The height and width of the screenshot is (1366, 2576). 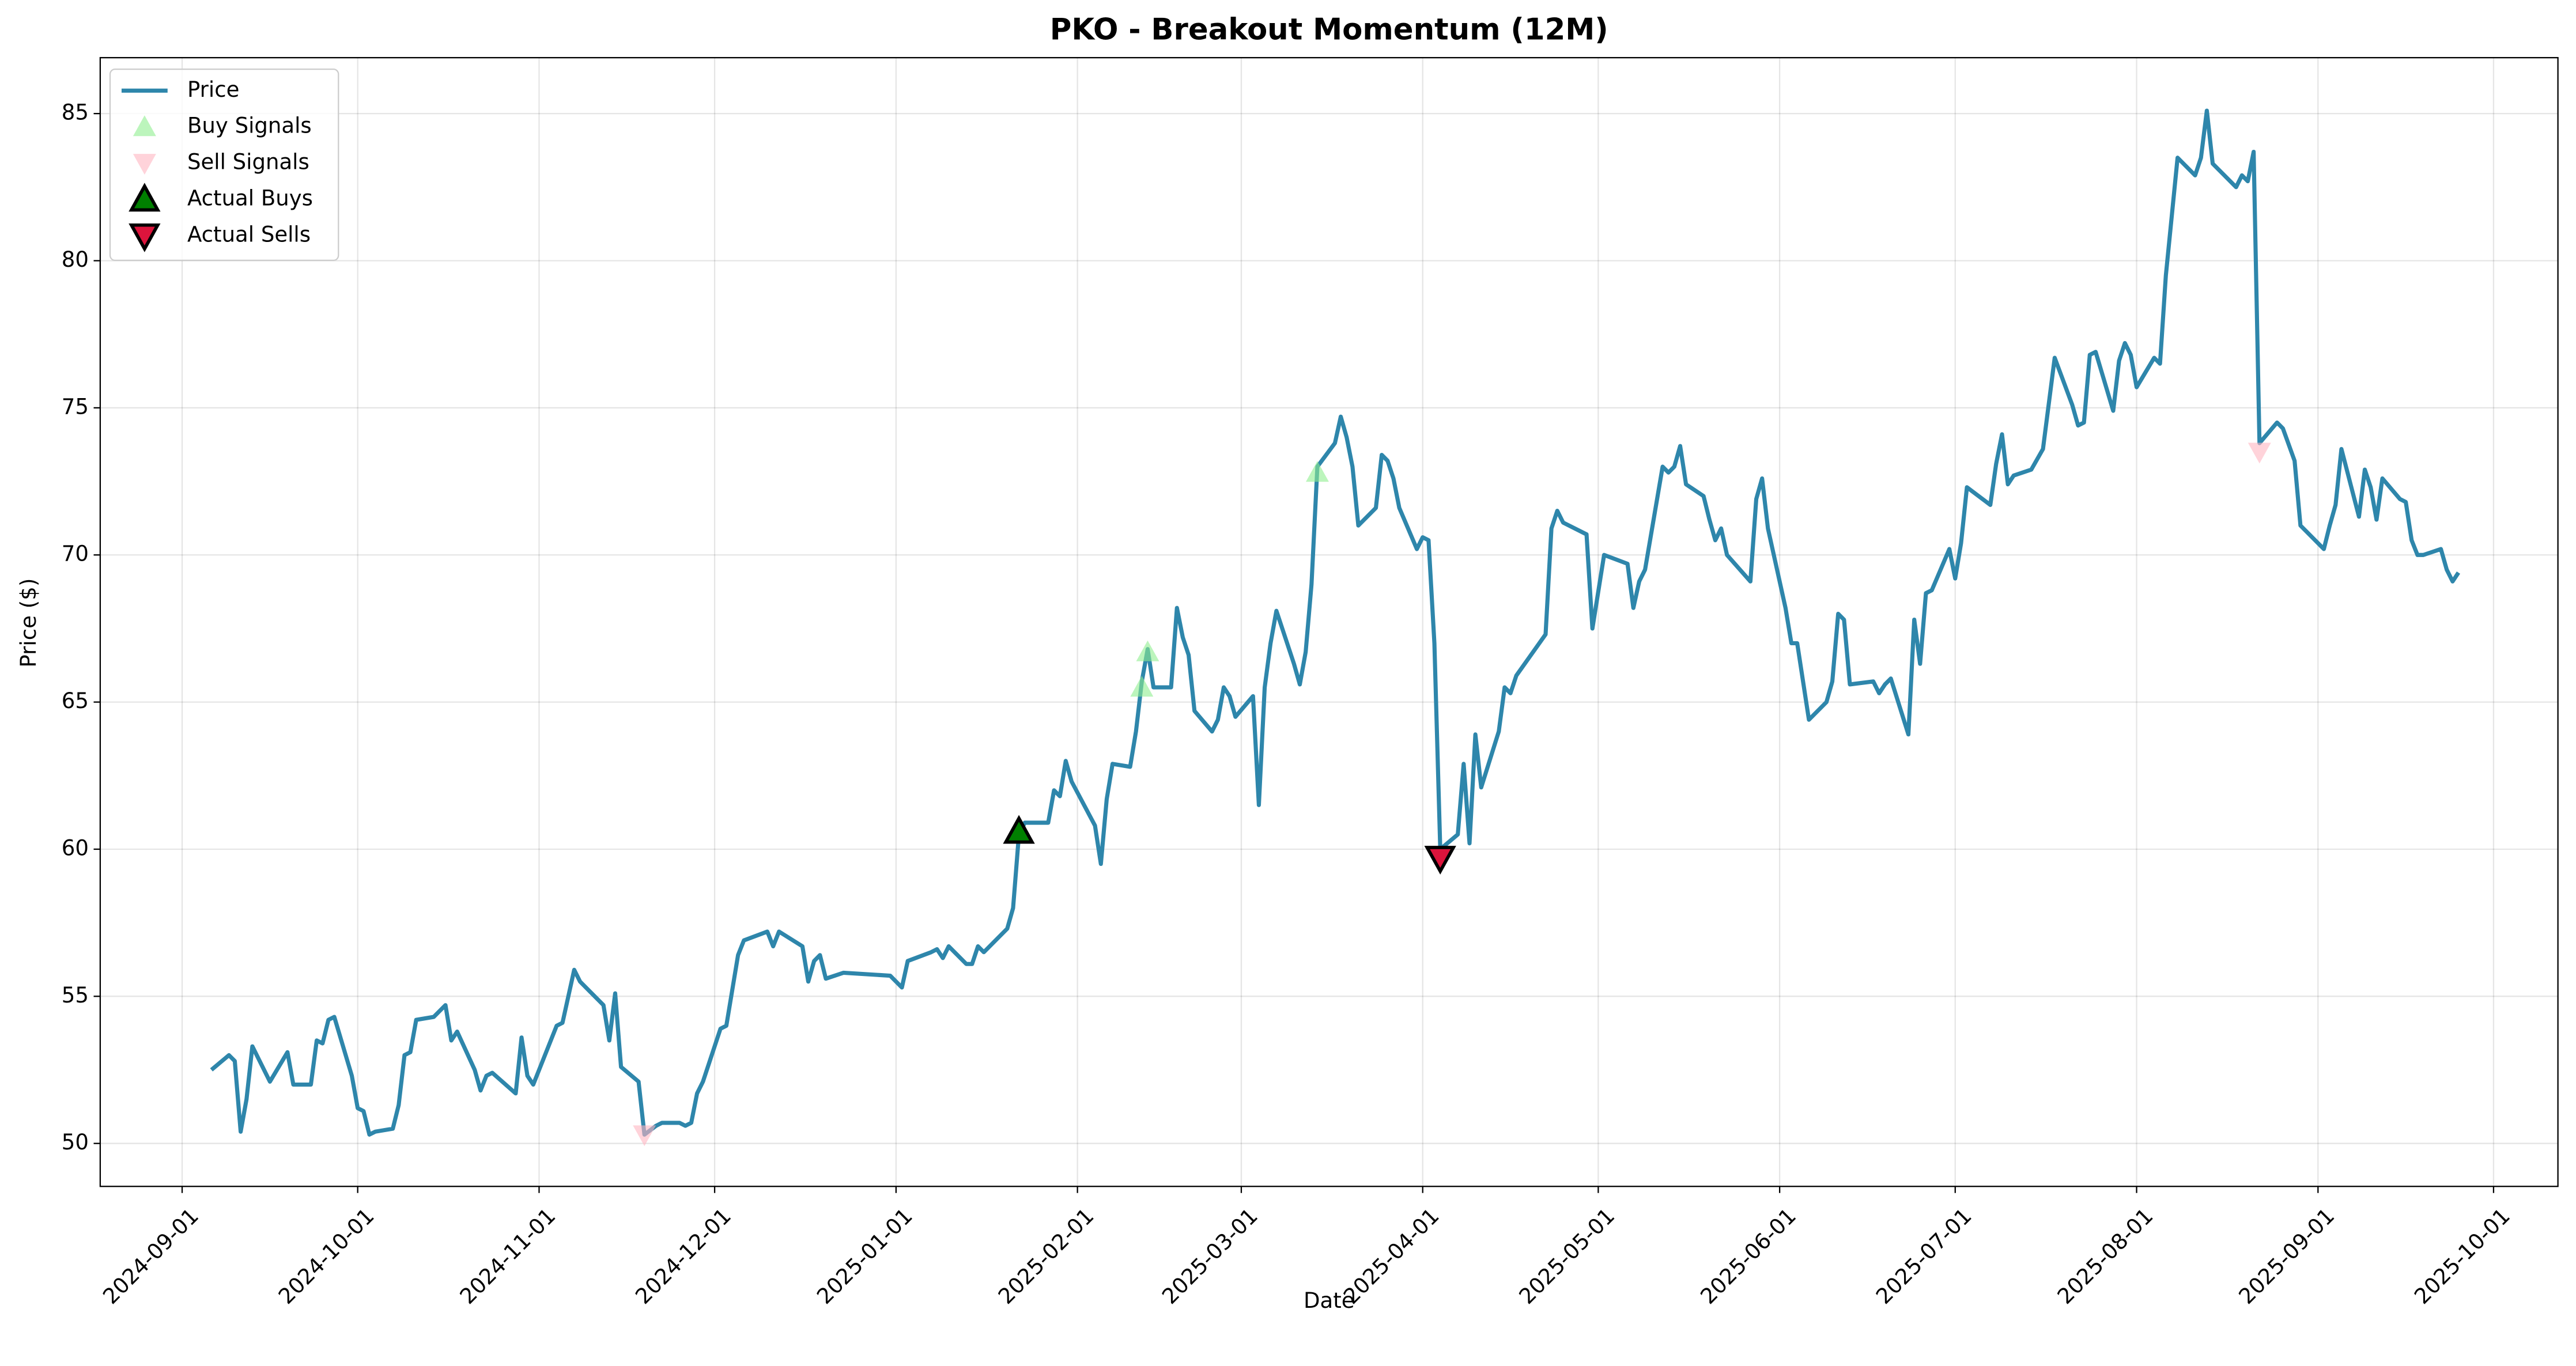 What do you see at coordinates (248, 162) in the screenshot?
I see `legend-label: Sell Signals` at bounding box center [248, 162].